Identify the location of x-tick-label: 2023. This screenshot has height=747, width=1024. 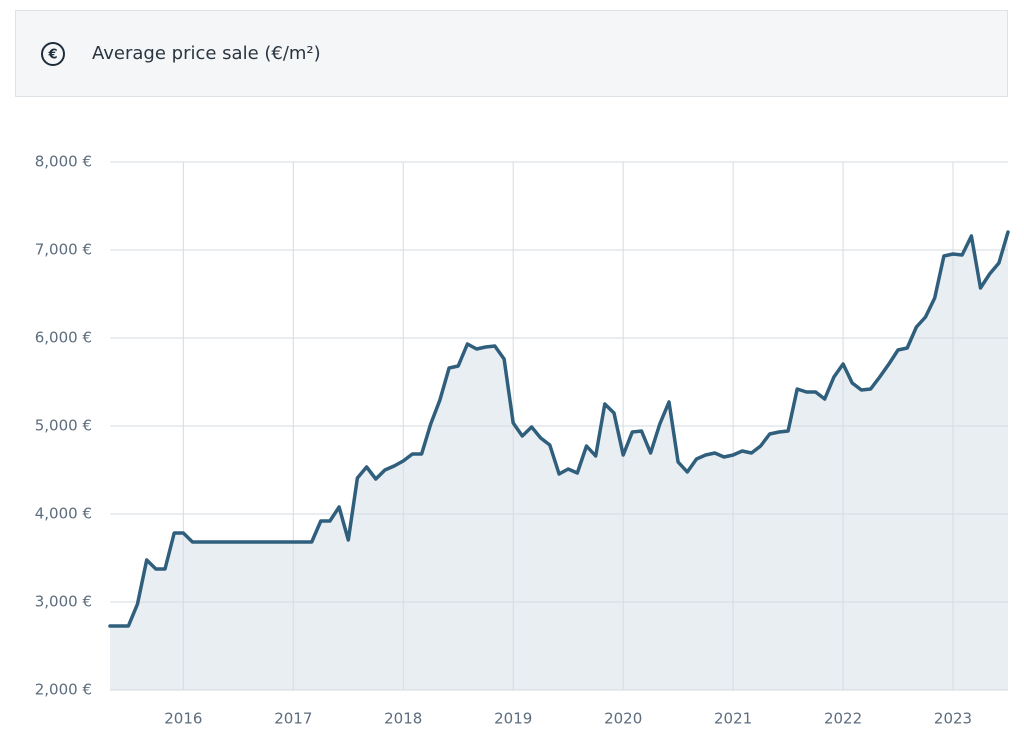
(953, 719).